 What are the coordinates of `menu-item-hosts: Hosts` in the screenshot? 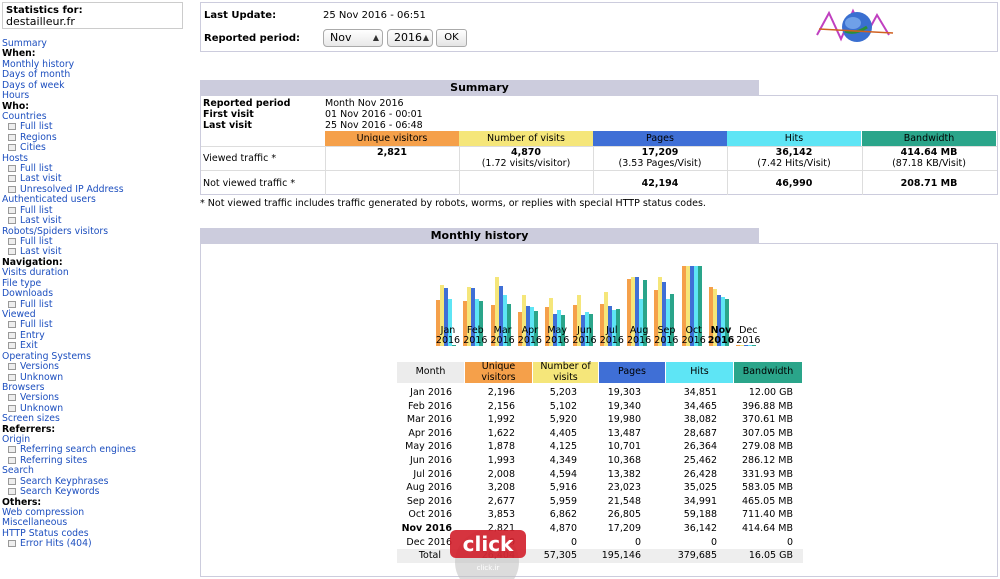 It's located at (96, 158).